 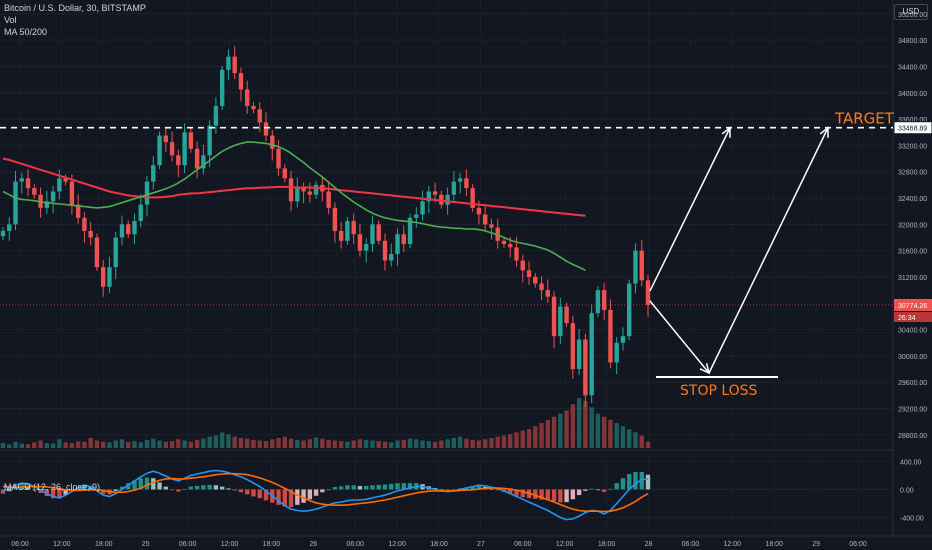 I want to click on currency-button: USD, so click(x=911, y=12).